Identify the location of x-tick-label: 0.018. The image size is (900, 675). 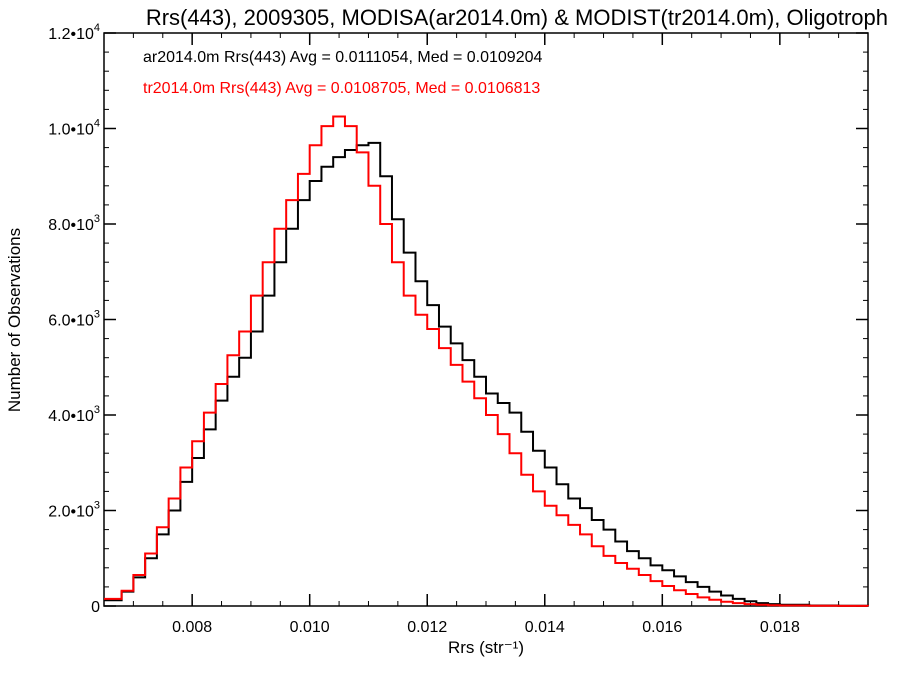
(780, 627).